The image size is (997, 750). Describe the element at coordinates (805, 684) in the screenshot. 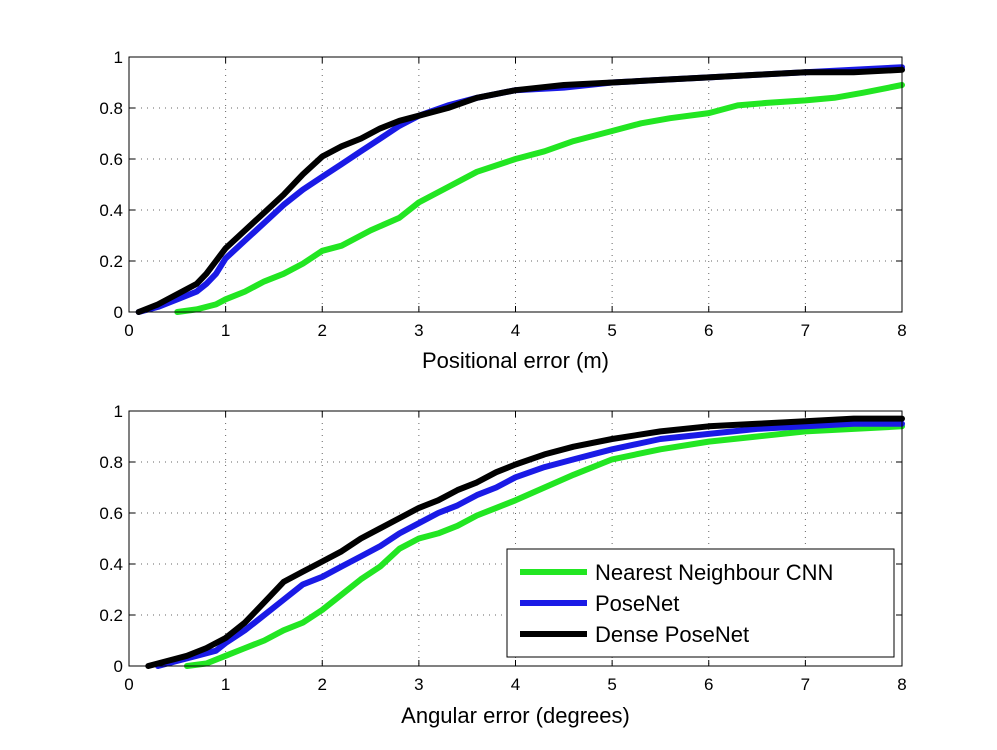

I see `angular-error-xtick-label-7: 7` at that location.